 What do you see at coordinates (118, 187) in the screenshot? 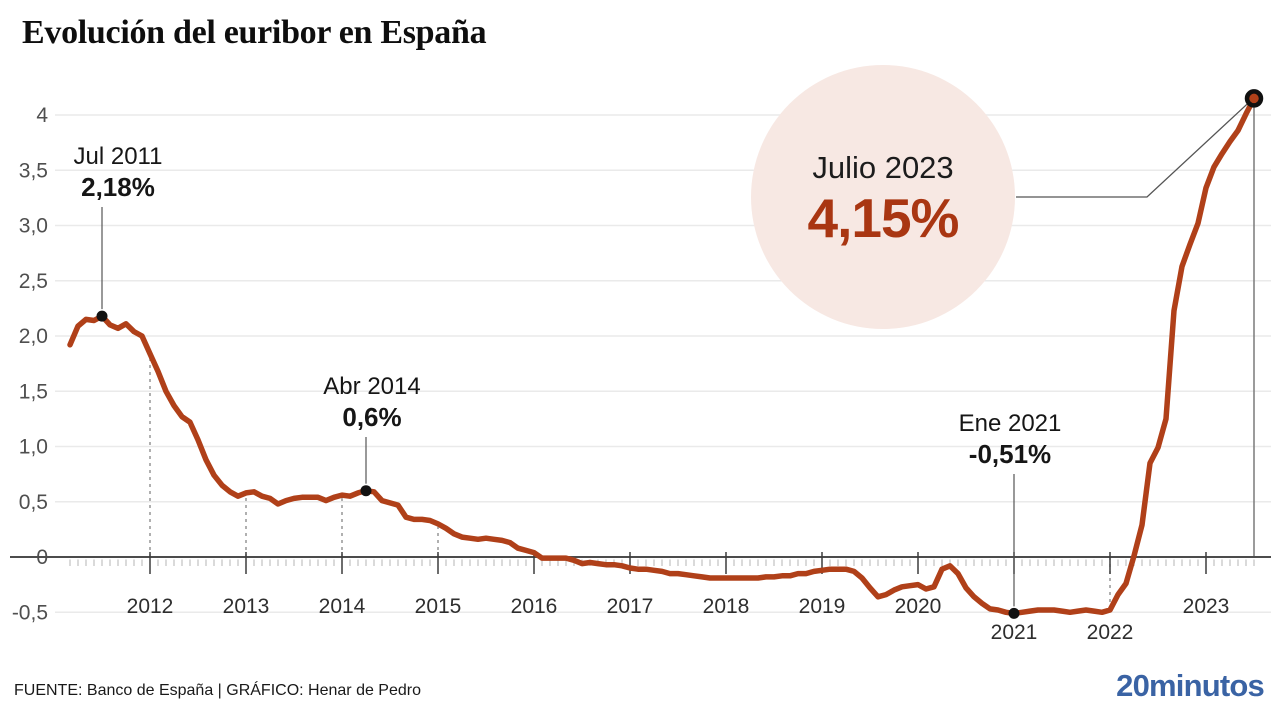
I see `annotation-value-label: 2,18%` at bounding box center [118, 187].